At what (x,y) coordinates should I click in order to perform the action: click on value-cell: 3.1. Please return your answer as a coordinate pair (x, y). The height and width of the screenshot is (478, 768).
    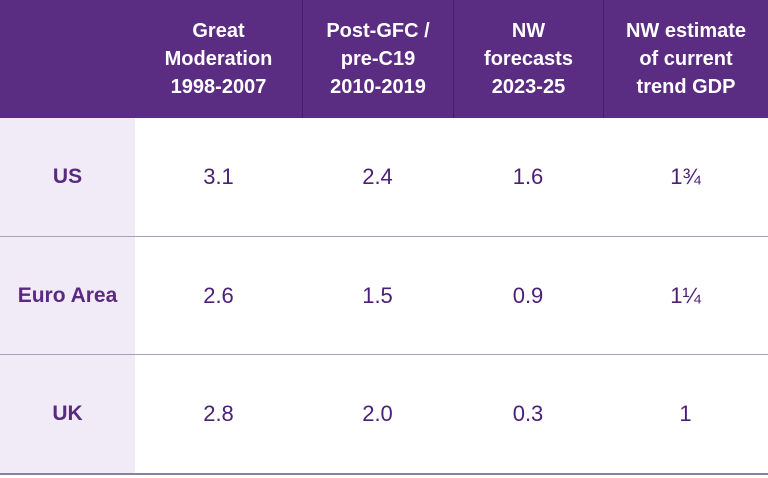
    Looking at the image, I should click on (218, 176).